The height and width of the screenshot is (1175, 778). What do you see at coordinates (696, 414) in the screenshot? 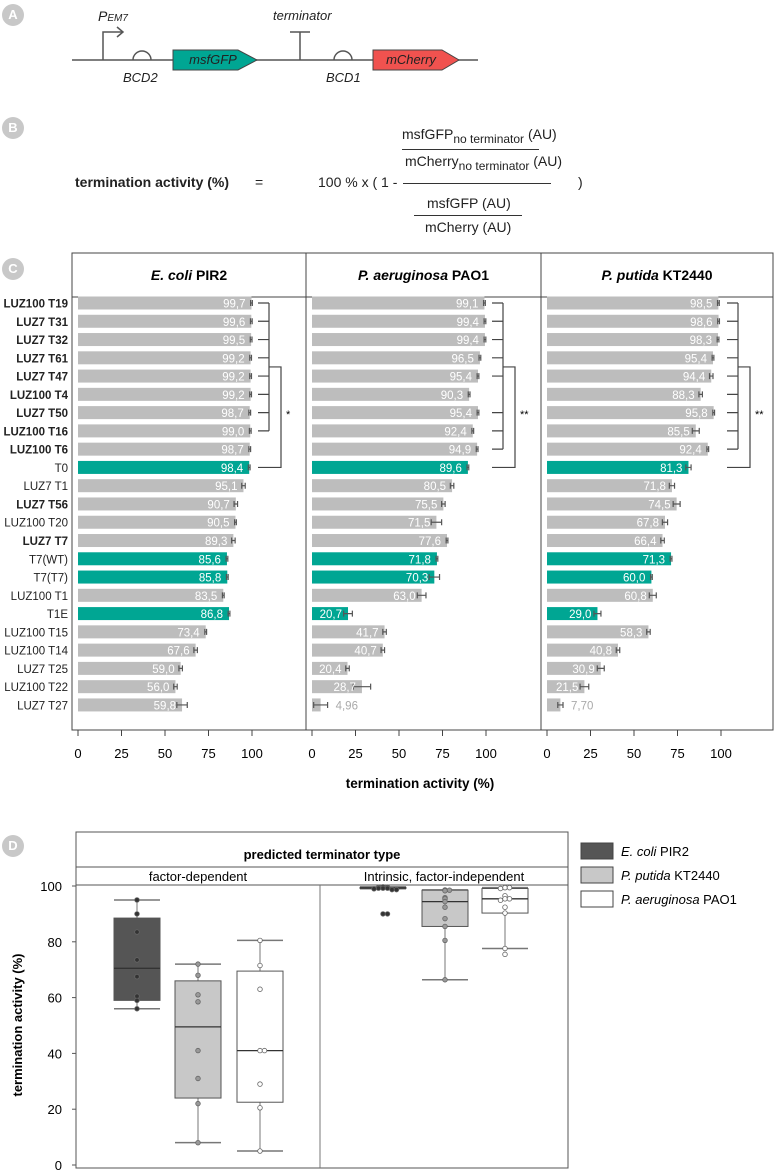
I see `bar-value-label: 95,8` at bounding box center [696, 414].